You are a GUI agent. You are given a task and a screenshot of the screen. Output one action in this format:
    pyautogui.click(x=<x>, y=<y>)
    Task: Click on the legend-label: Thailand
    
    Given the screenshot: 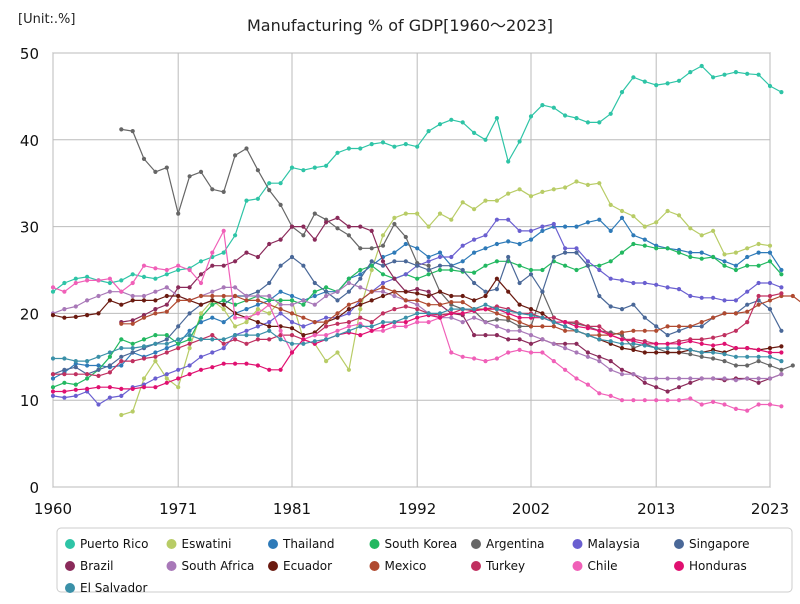 What is the action you would take?
    pyautogui.click(x=308, y=544)
    